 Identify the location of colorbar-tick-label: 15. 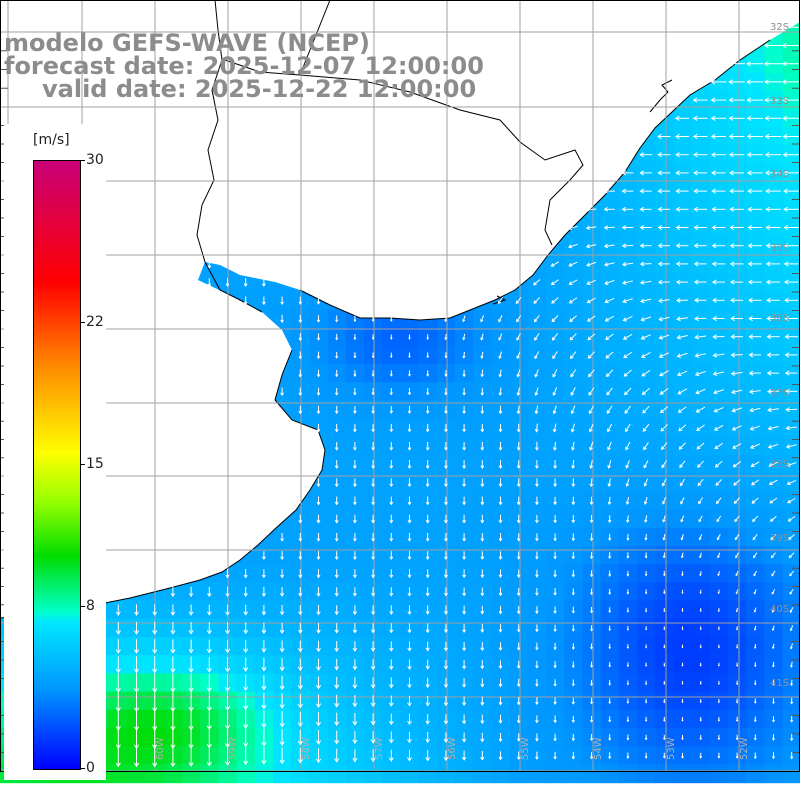
(95, 464).